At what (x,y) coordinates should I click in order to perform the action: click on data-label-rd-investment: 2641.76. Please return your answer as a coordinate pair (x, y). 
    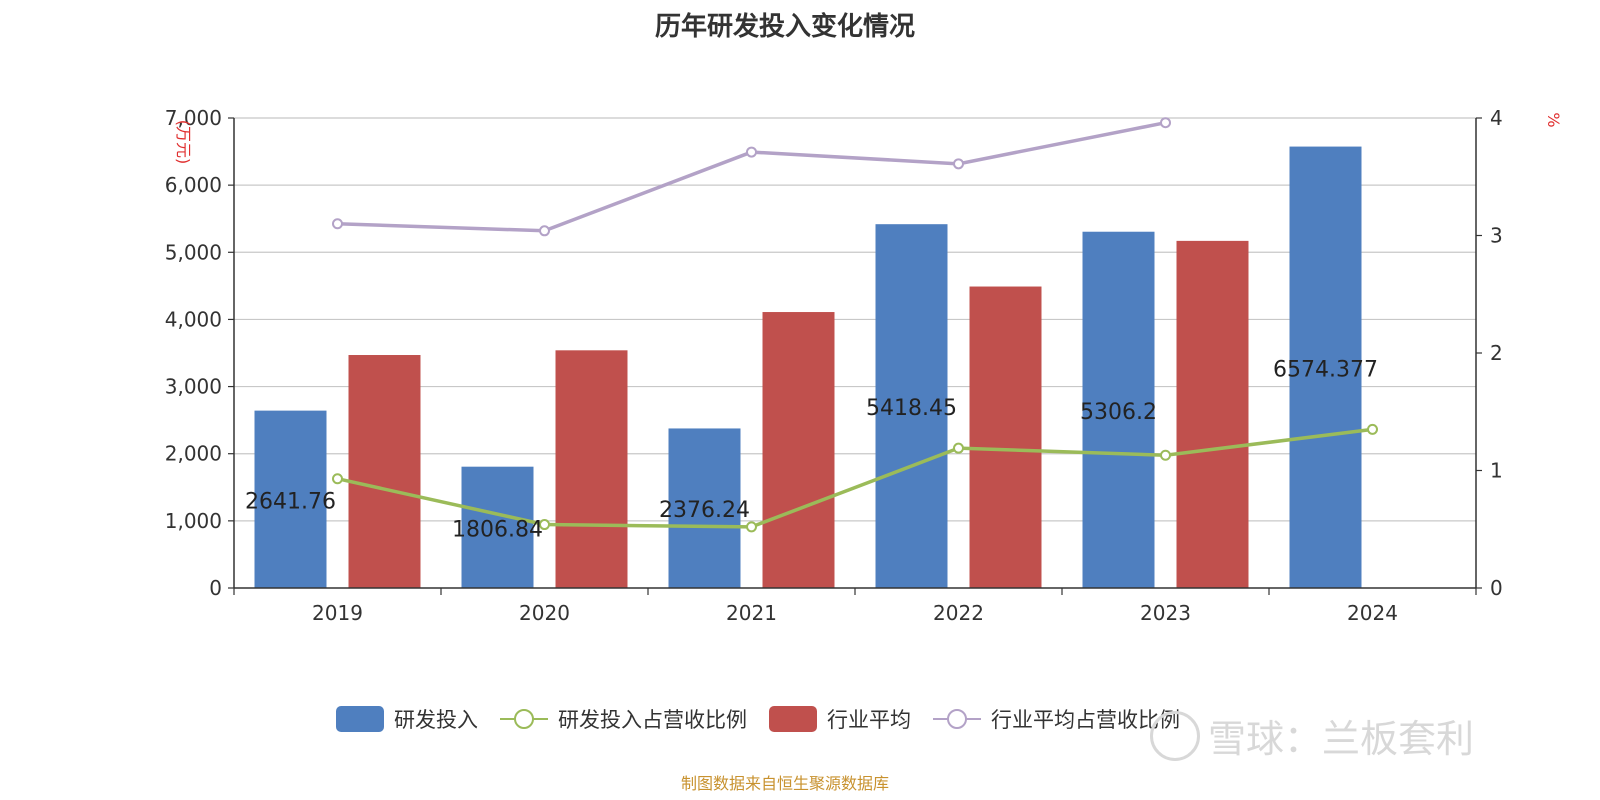
    Looking at the image, I should click on (290, 501).